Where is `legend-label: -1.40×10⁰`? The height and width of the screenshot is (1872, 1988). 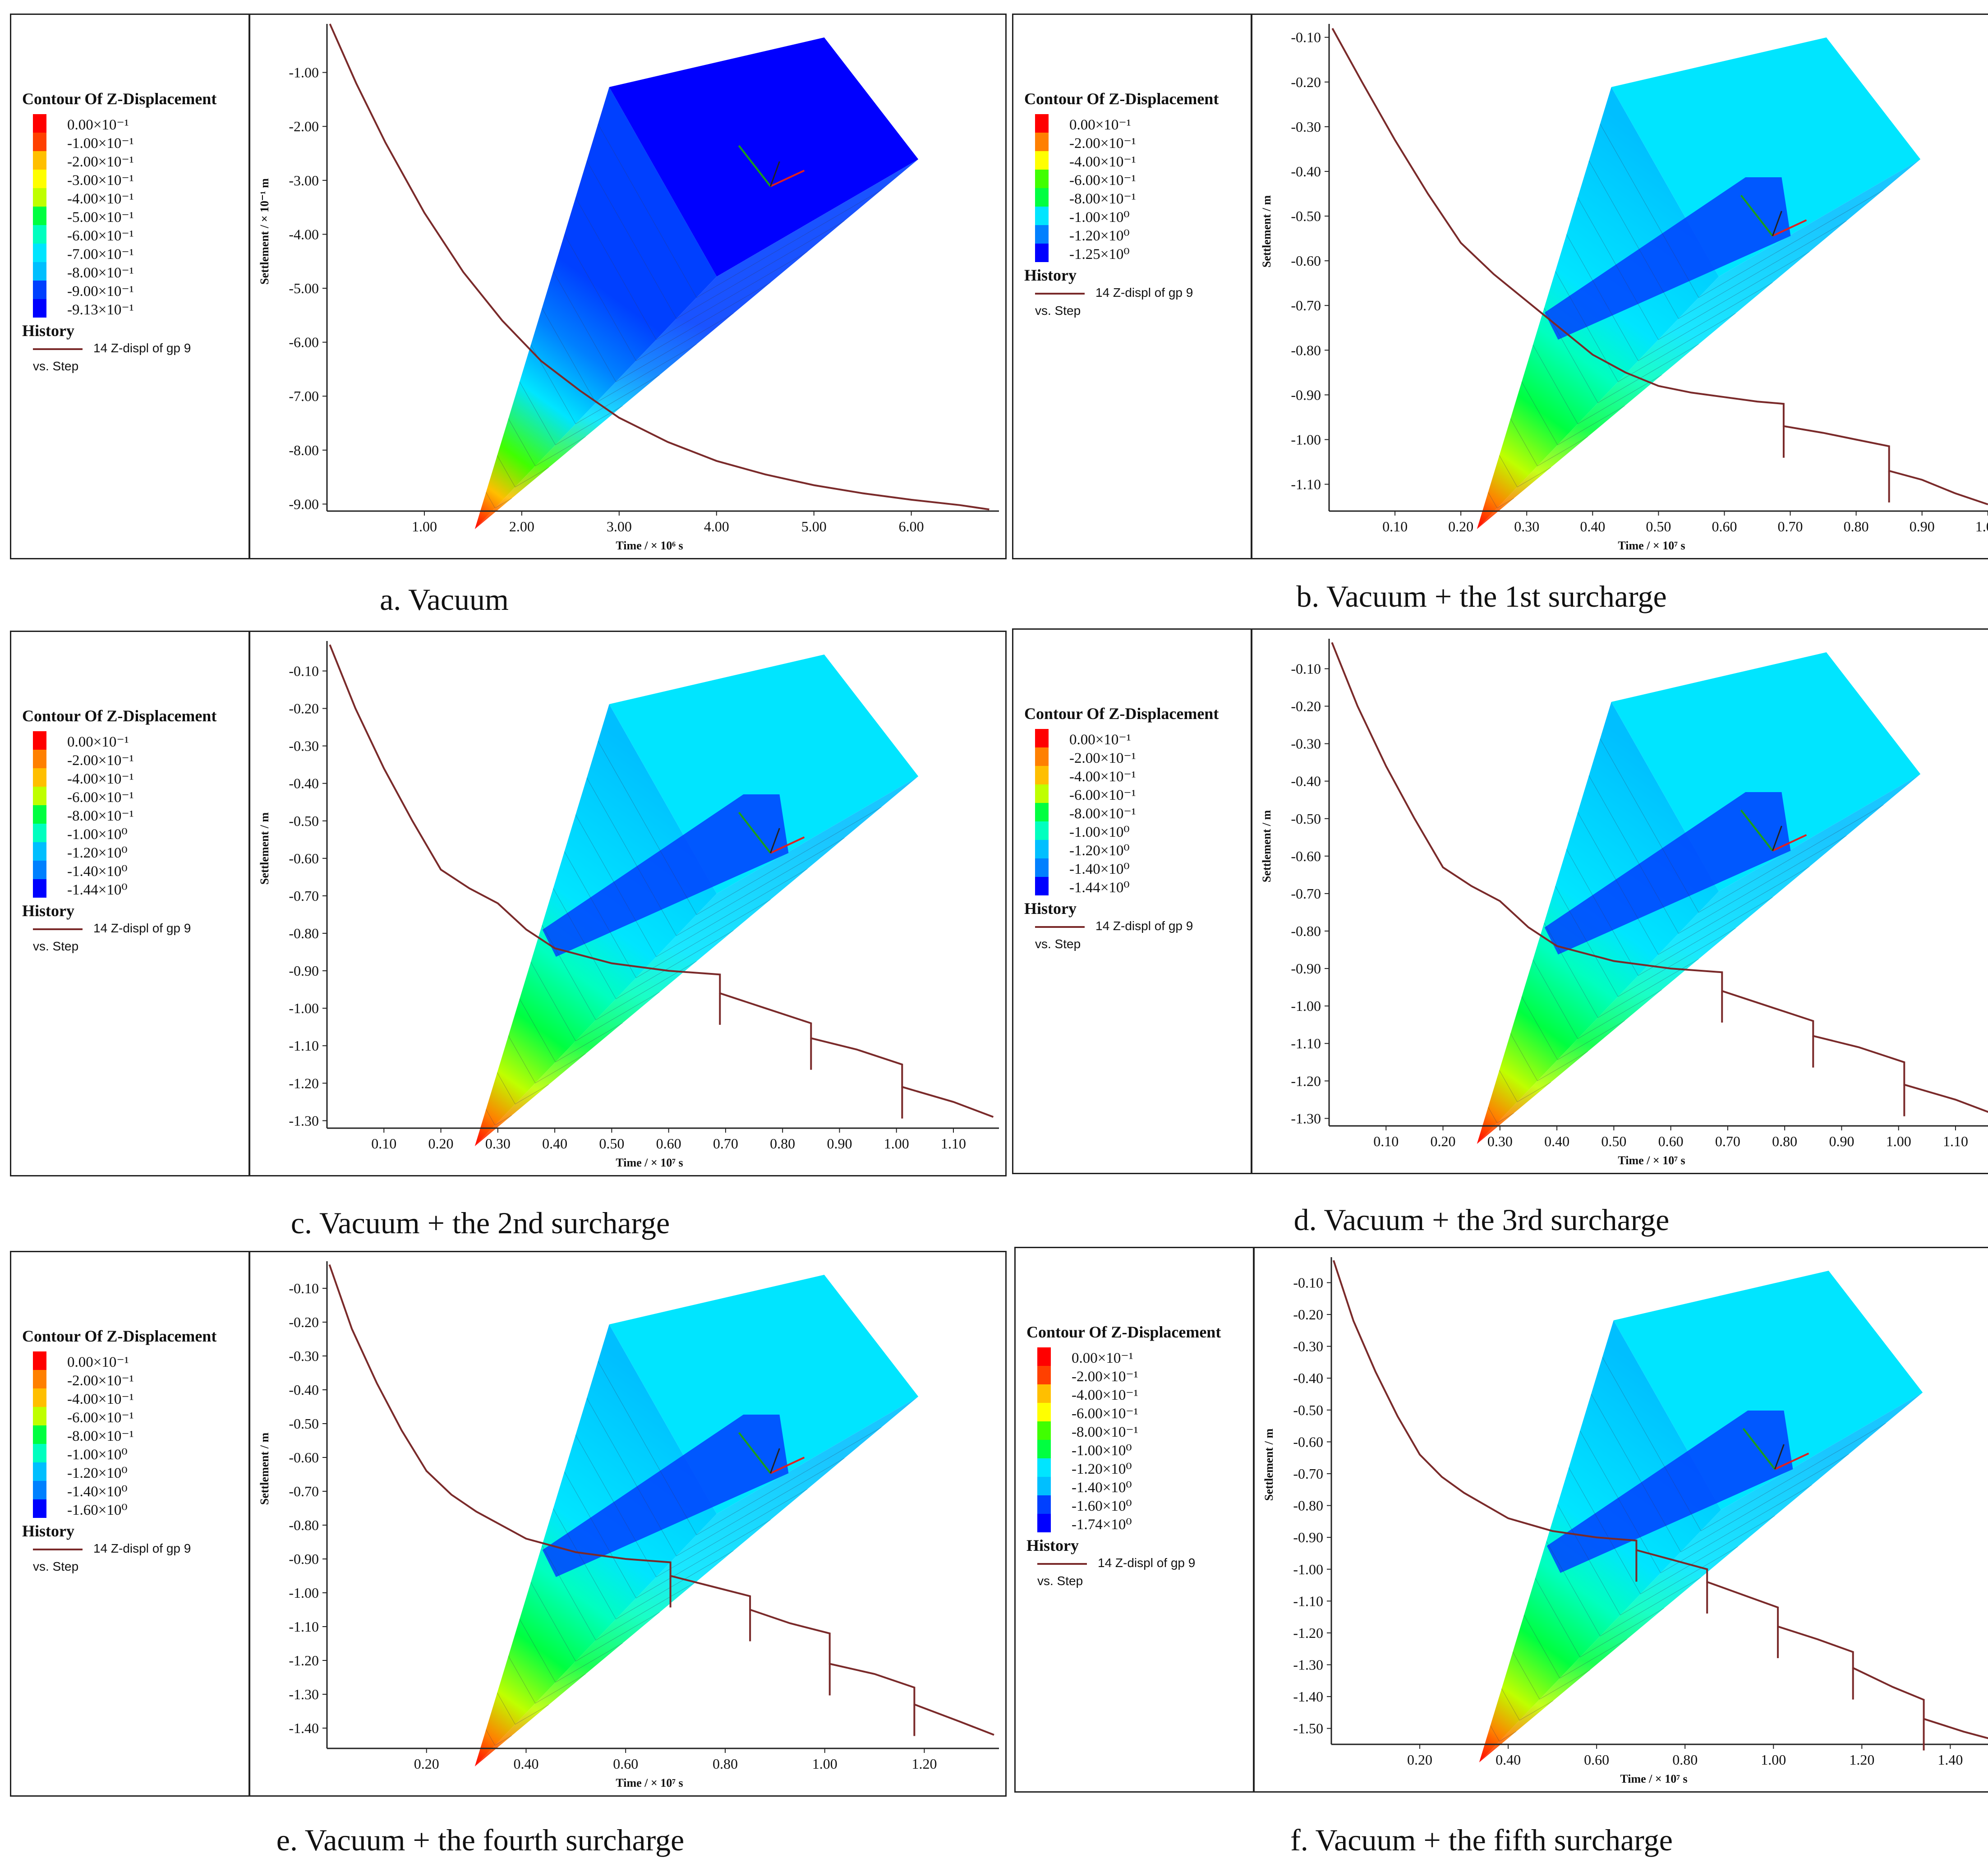 legend-label: -1.40×10⁰ is located at coordinates (98, 871).